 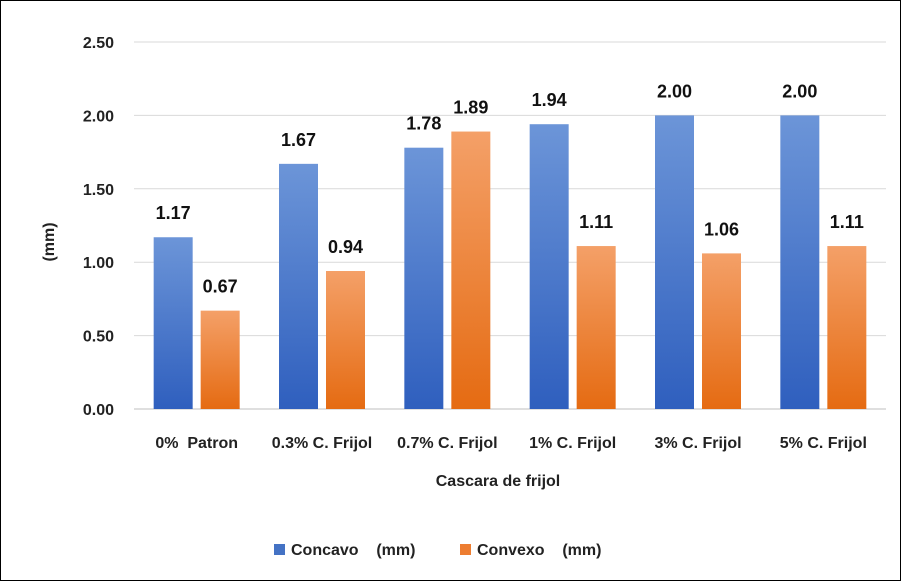 I want to click on y-axis-ticks: 0.00 0.50 1.00 1.50 2.00 2.50, so click(x=98, y=227).